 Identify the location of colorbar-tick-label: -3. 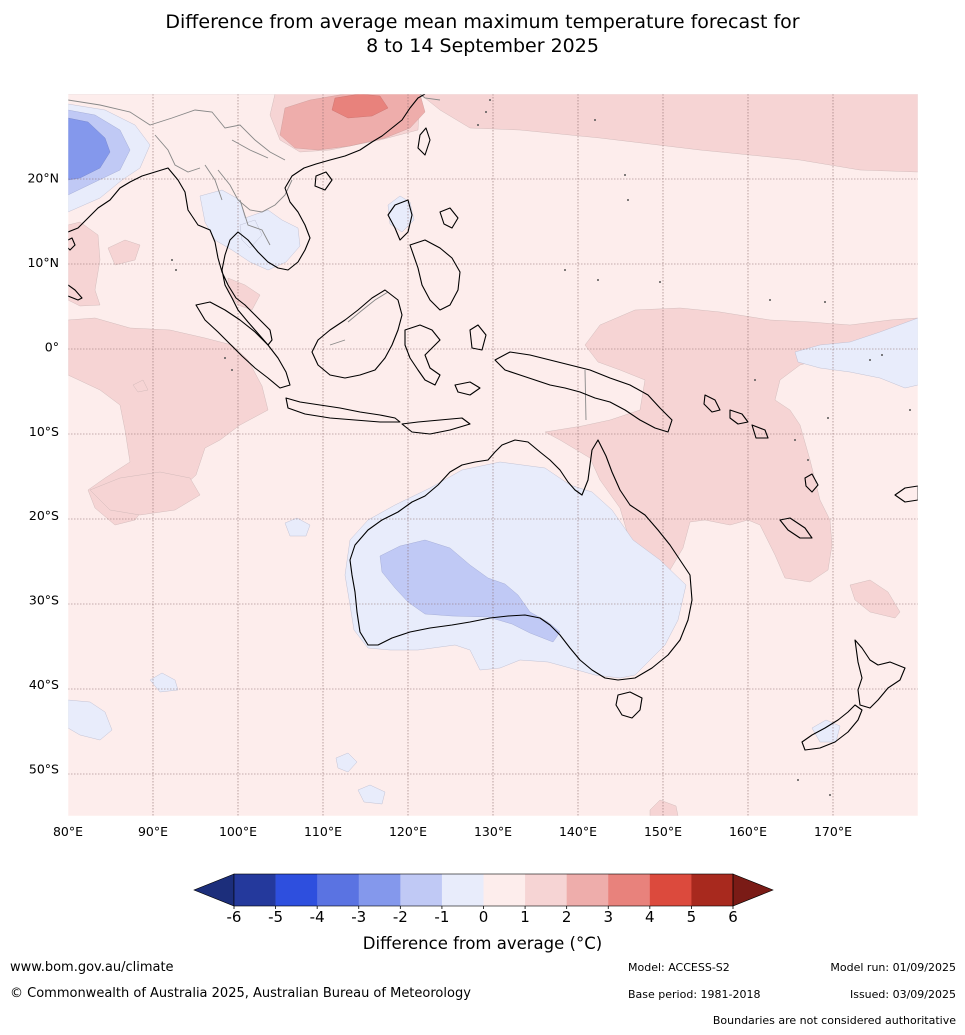
(358, 917).